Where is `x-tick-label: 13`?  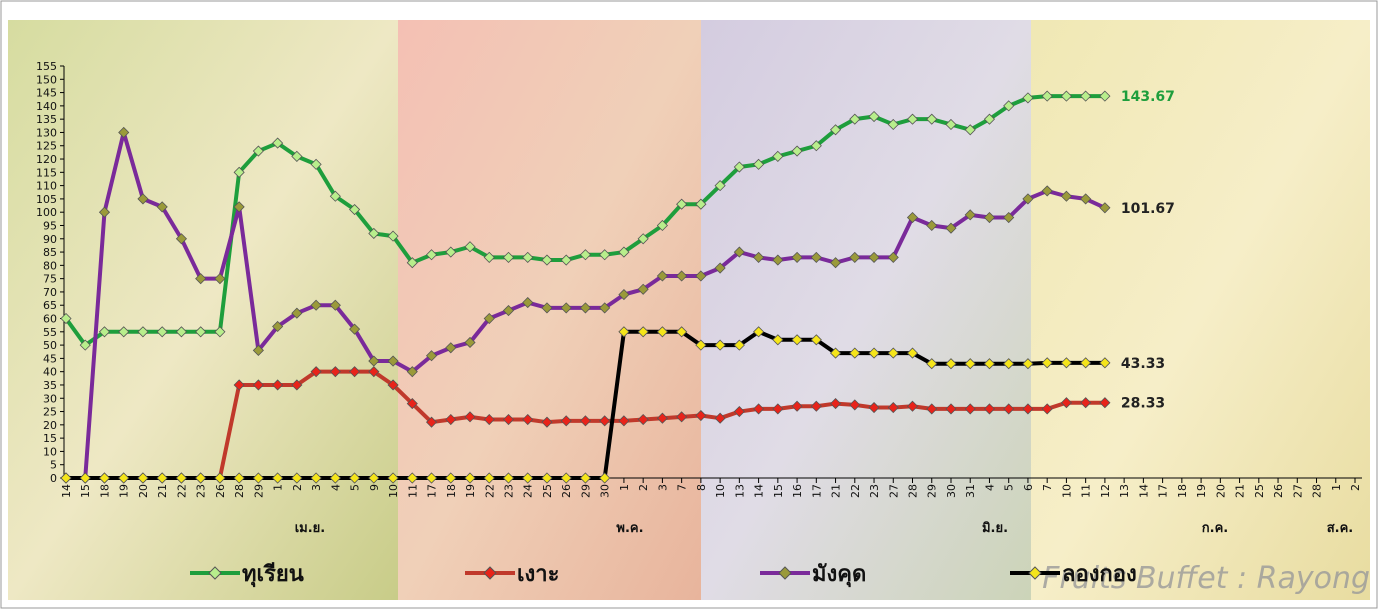
x-tick-label: 13 is located at coordinates (1124, 491).